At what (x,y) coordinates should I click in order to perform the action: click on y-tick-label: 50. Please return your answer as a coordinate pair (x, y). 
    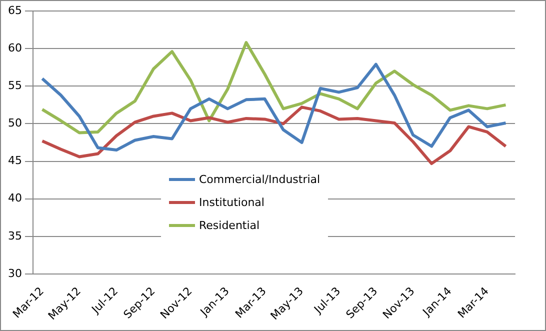
    Looking at the image, I should click on (15, 123).